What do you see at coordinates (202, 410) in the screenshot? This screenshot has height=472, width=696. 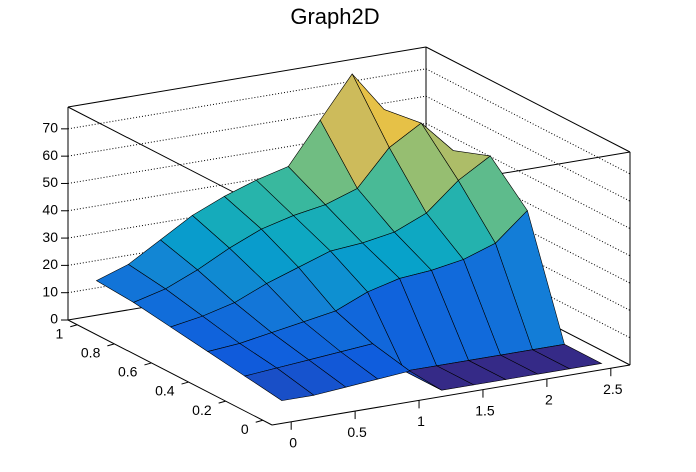 I see `y-tick-label: 0.2` at bounding box center [202, 410].